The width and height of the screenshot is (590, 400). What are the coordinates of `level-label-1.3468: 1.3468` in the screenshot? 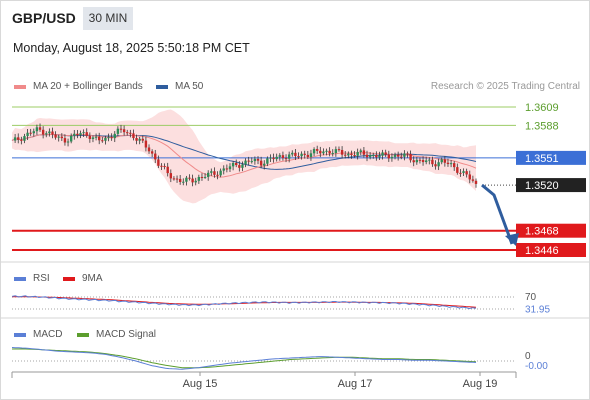 It's located at (542, 232).